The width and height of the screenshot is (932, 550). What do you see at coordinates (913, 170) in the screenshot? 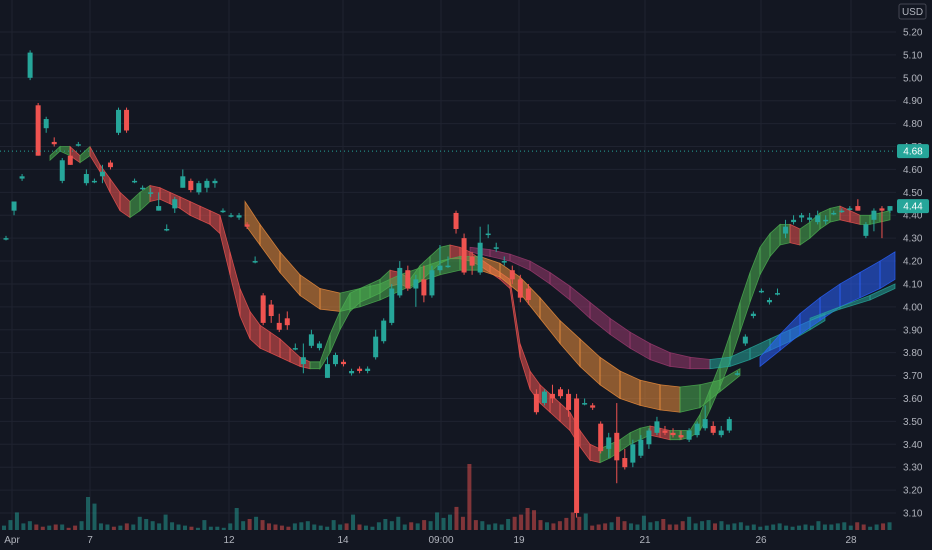
I see `y-tick-label: 4.60` at bounding box center [913, 170].